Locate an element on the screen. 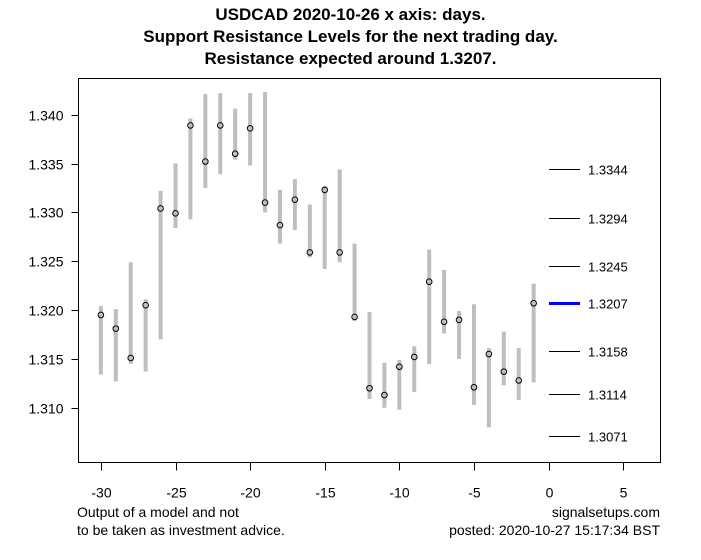  x-tick-label: -15 is located at coordinates (325, 493).